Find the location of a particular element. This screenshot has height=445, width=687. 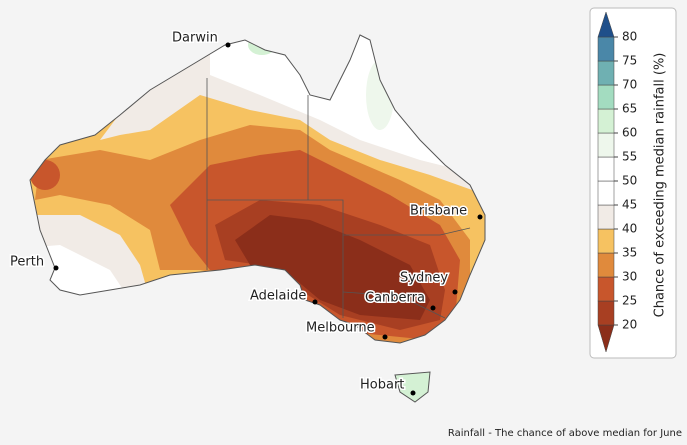

colorbar-tick-label: 70 is located at coordinates (629, 85).